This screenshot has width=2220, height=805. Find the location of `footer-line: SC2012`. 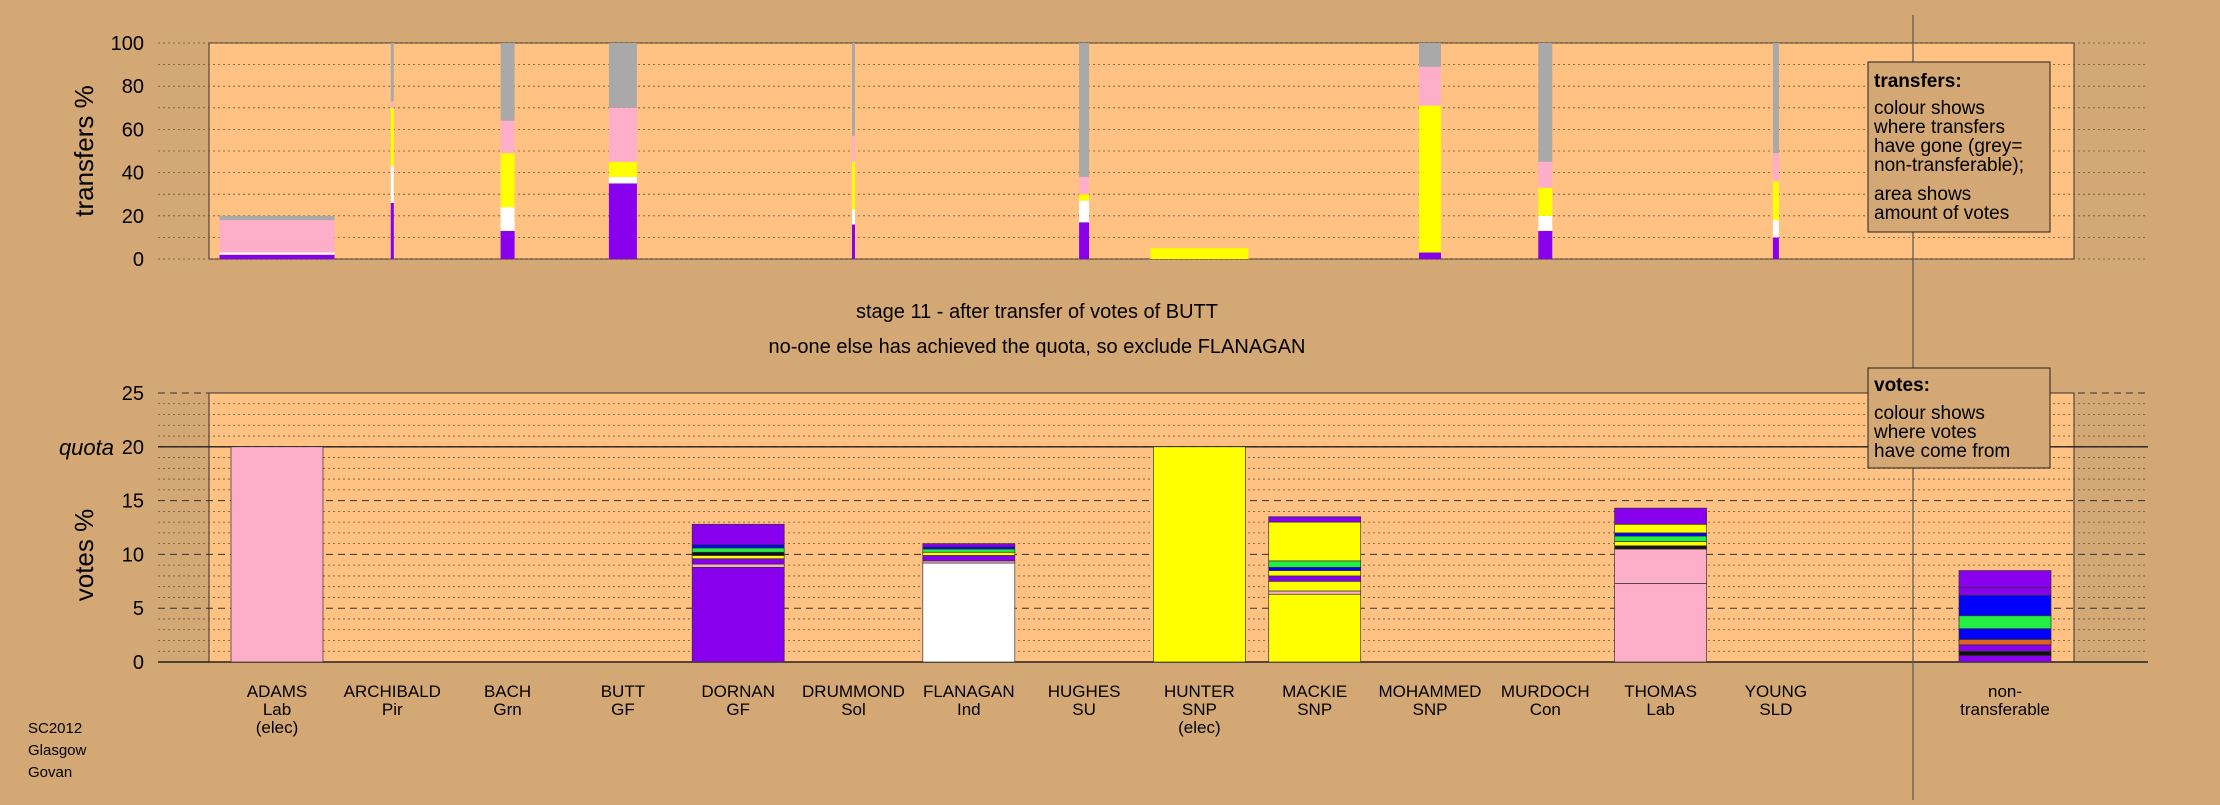

footer-line: SC2012 is located at coordinates (55, 728).